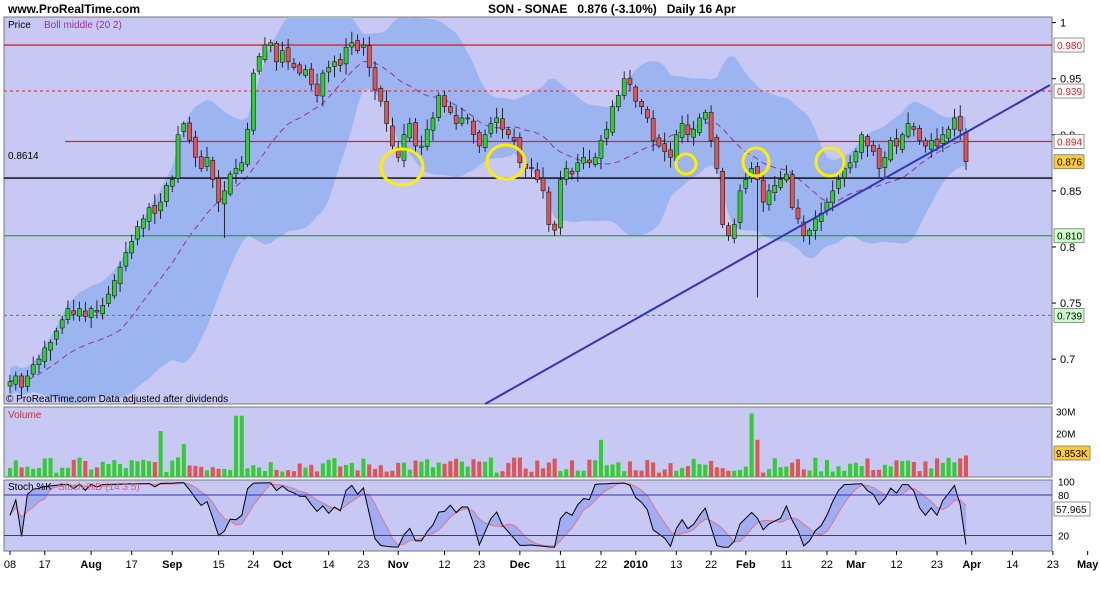  Describe the element at coordinates (99, 487) in the screenshot. I see `stoch-d-label: Stoch %D (14 3 5)` at that location.